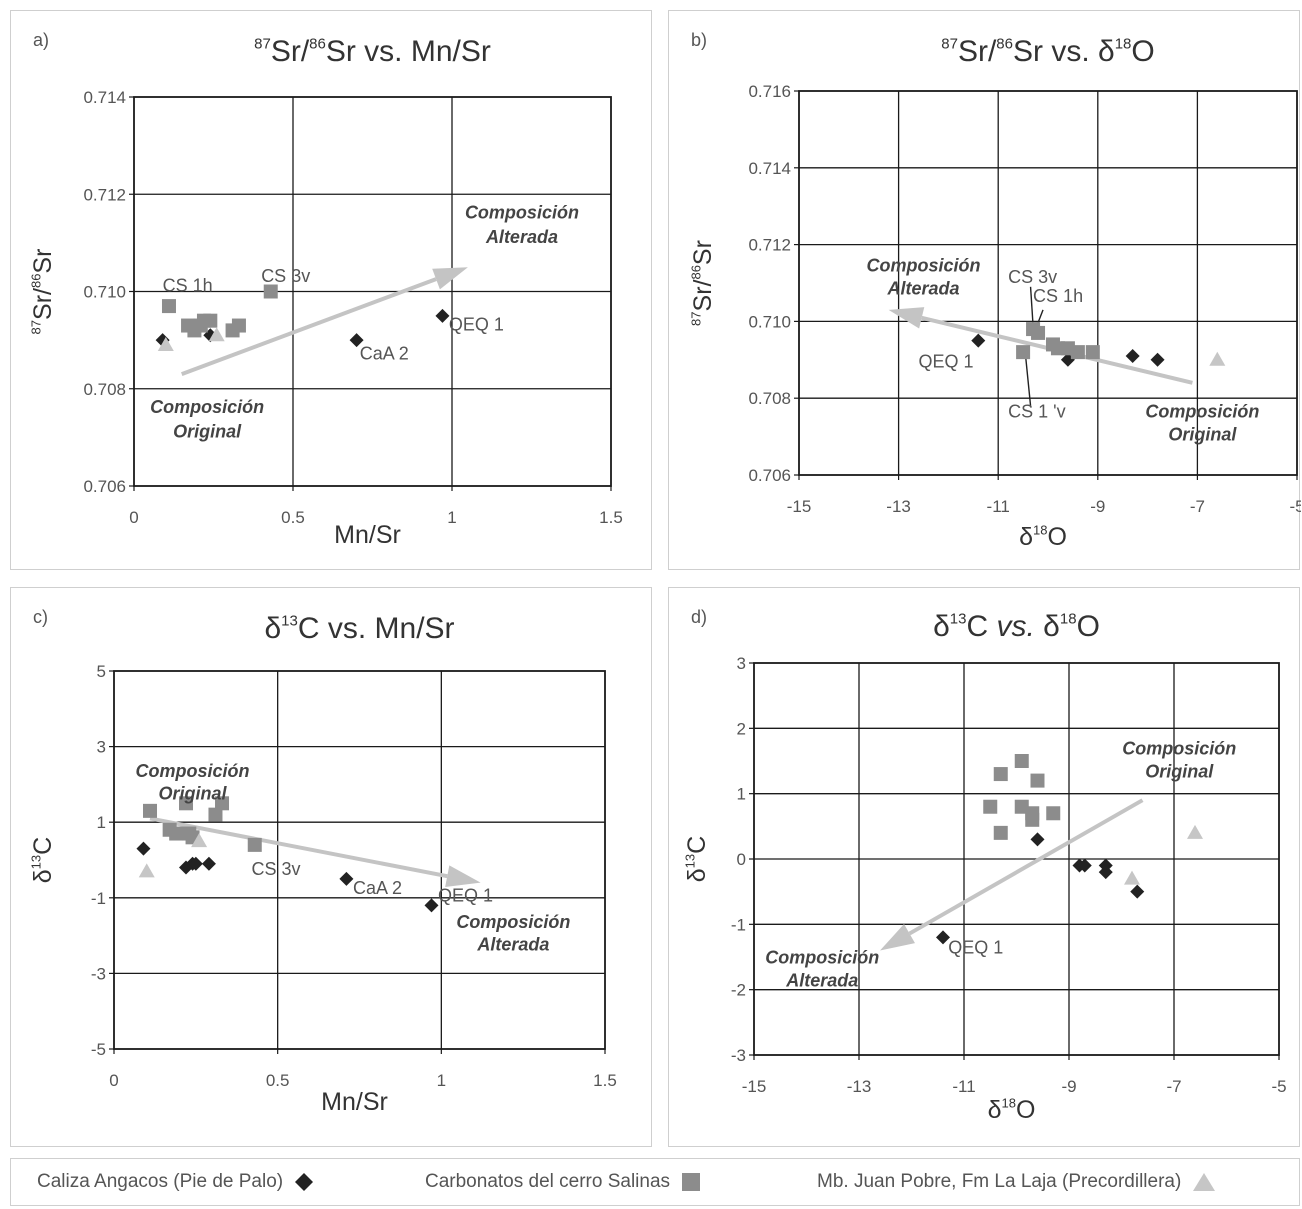 This screenshot has width=1302, height=1209. What do you see at coordinates (1043, 537) in the screenshot?
I see `x-axis-label: δ18O` at bounding box center [1043, 537].